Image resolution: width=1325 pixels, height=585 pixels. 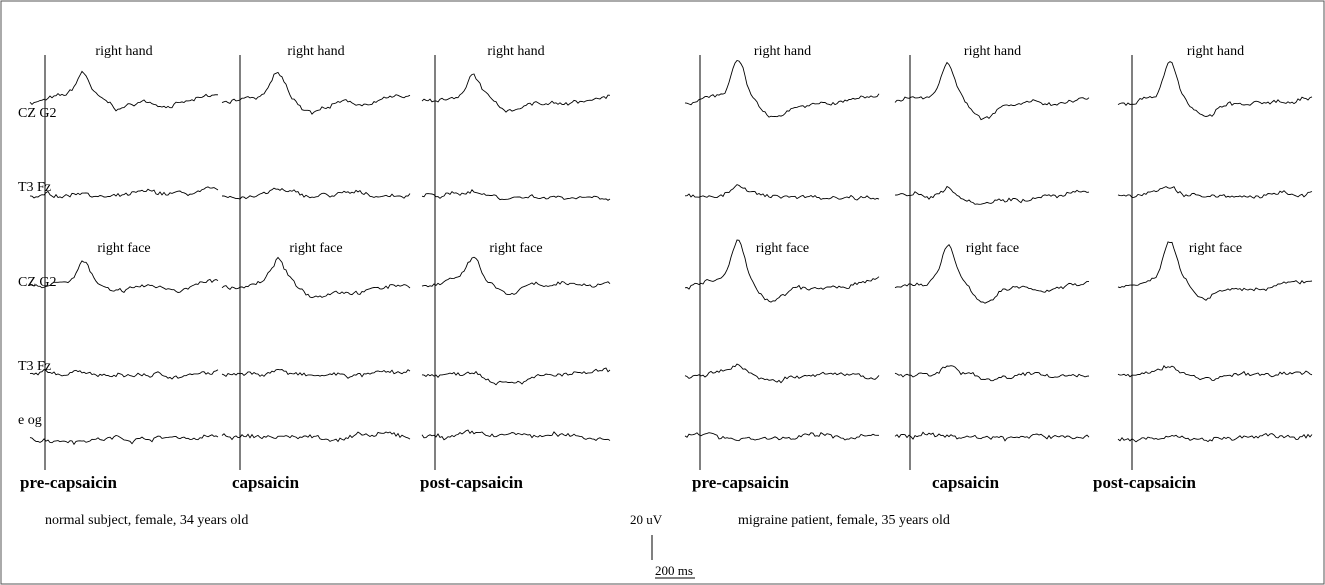 What do you see at coordinates (146, 520) in the screenshot?
I see `panel-caption: normal subject, female, 34 years old` at bounding box center [146, 520].